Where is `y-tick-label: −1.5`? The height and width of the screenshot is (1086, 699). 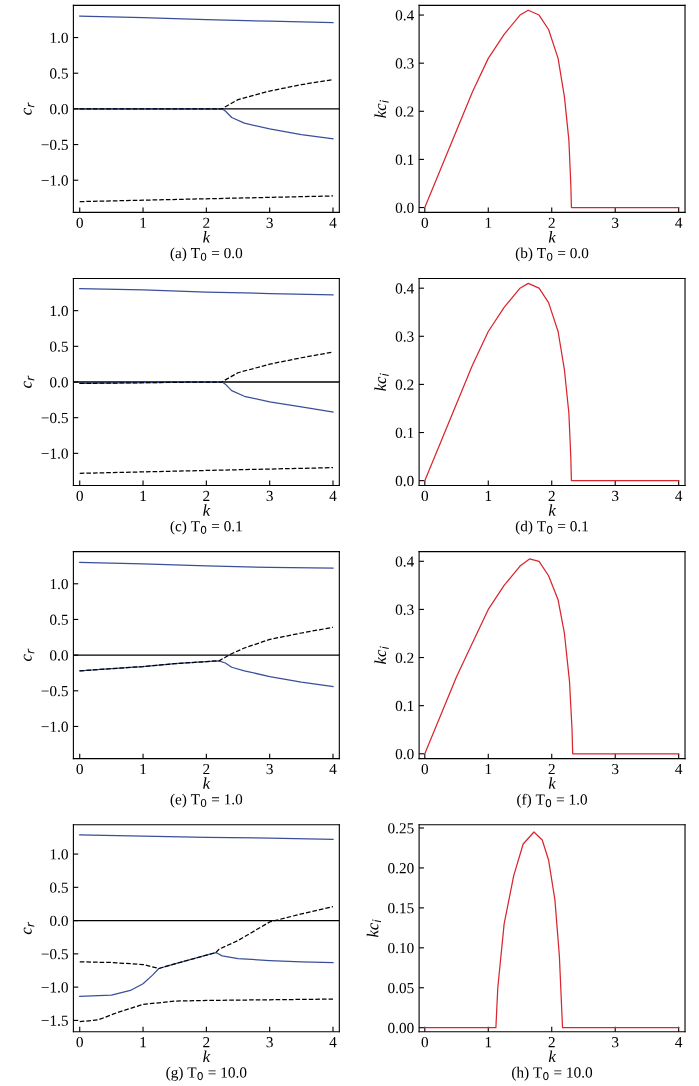 y-tick-label: −1.5 is located at coordinates (54, 1020).